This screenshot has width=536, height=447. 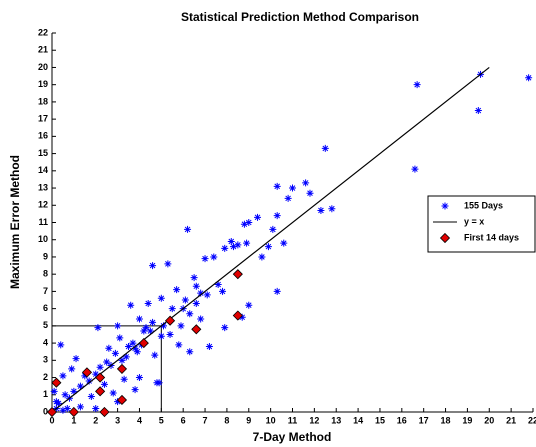 What do you see at coordinates (43, 153) in the screenshot?
I see `y-tick-label: 15` at bounding box center [43, 153].